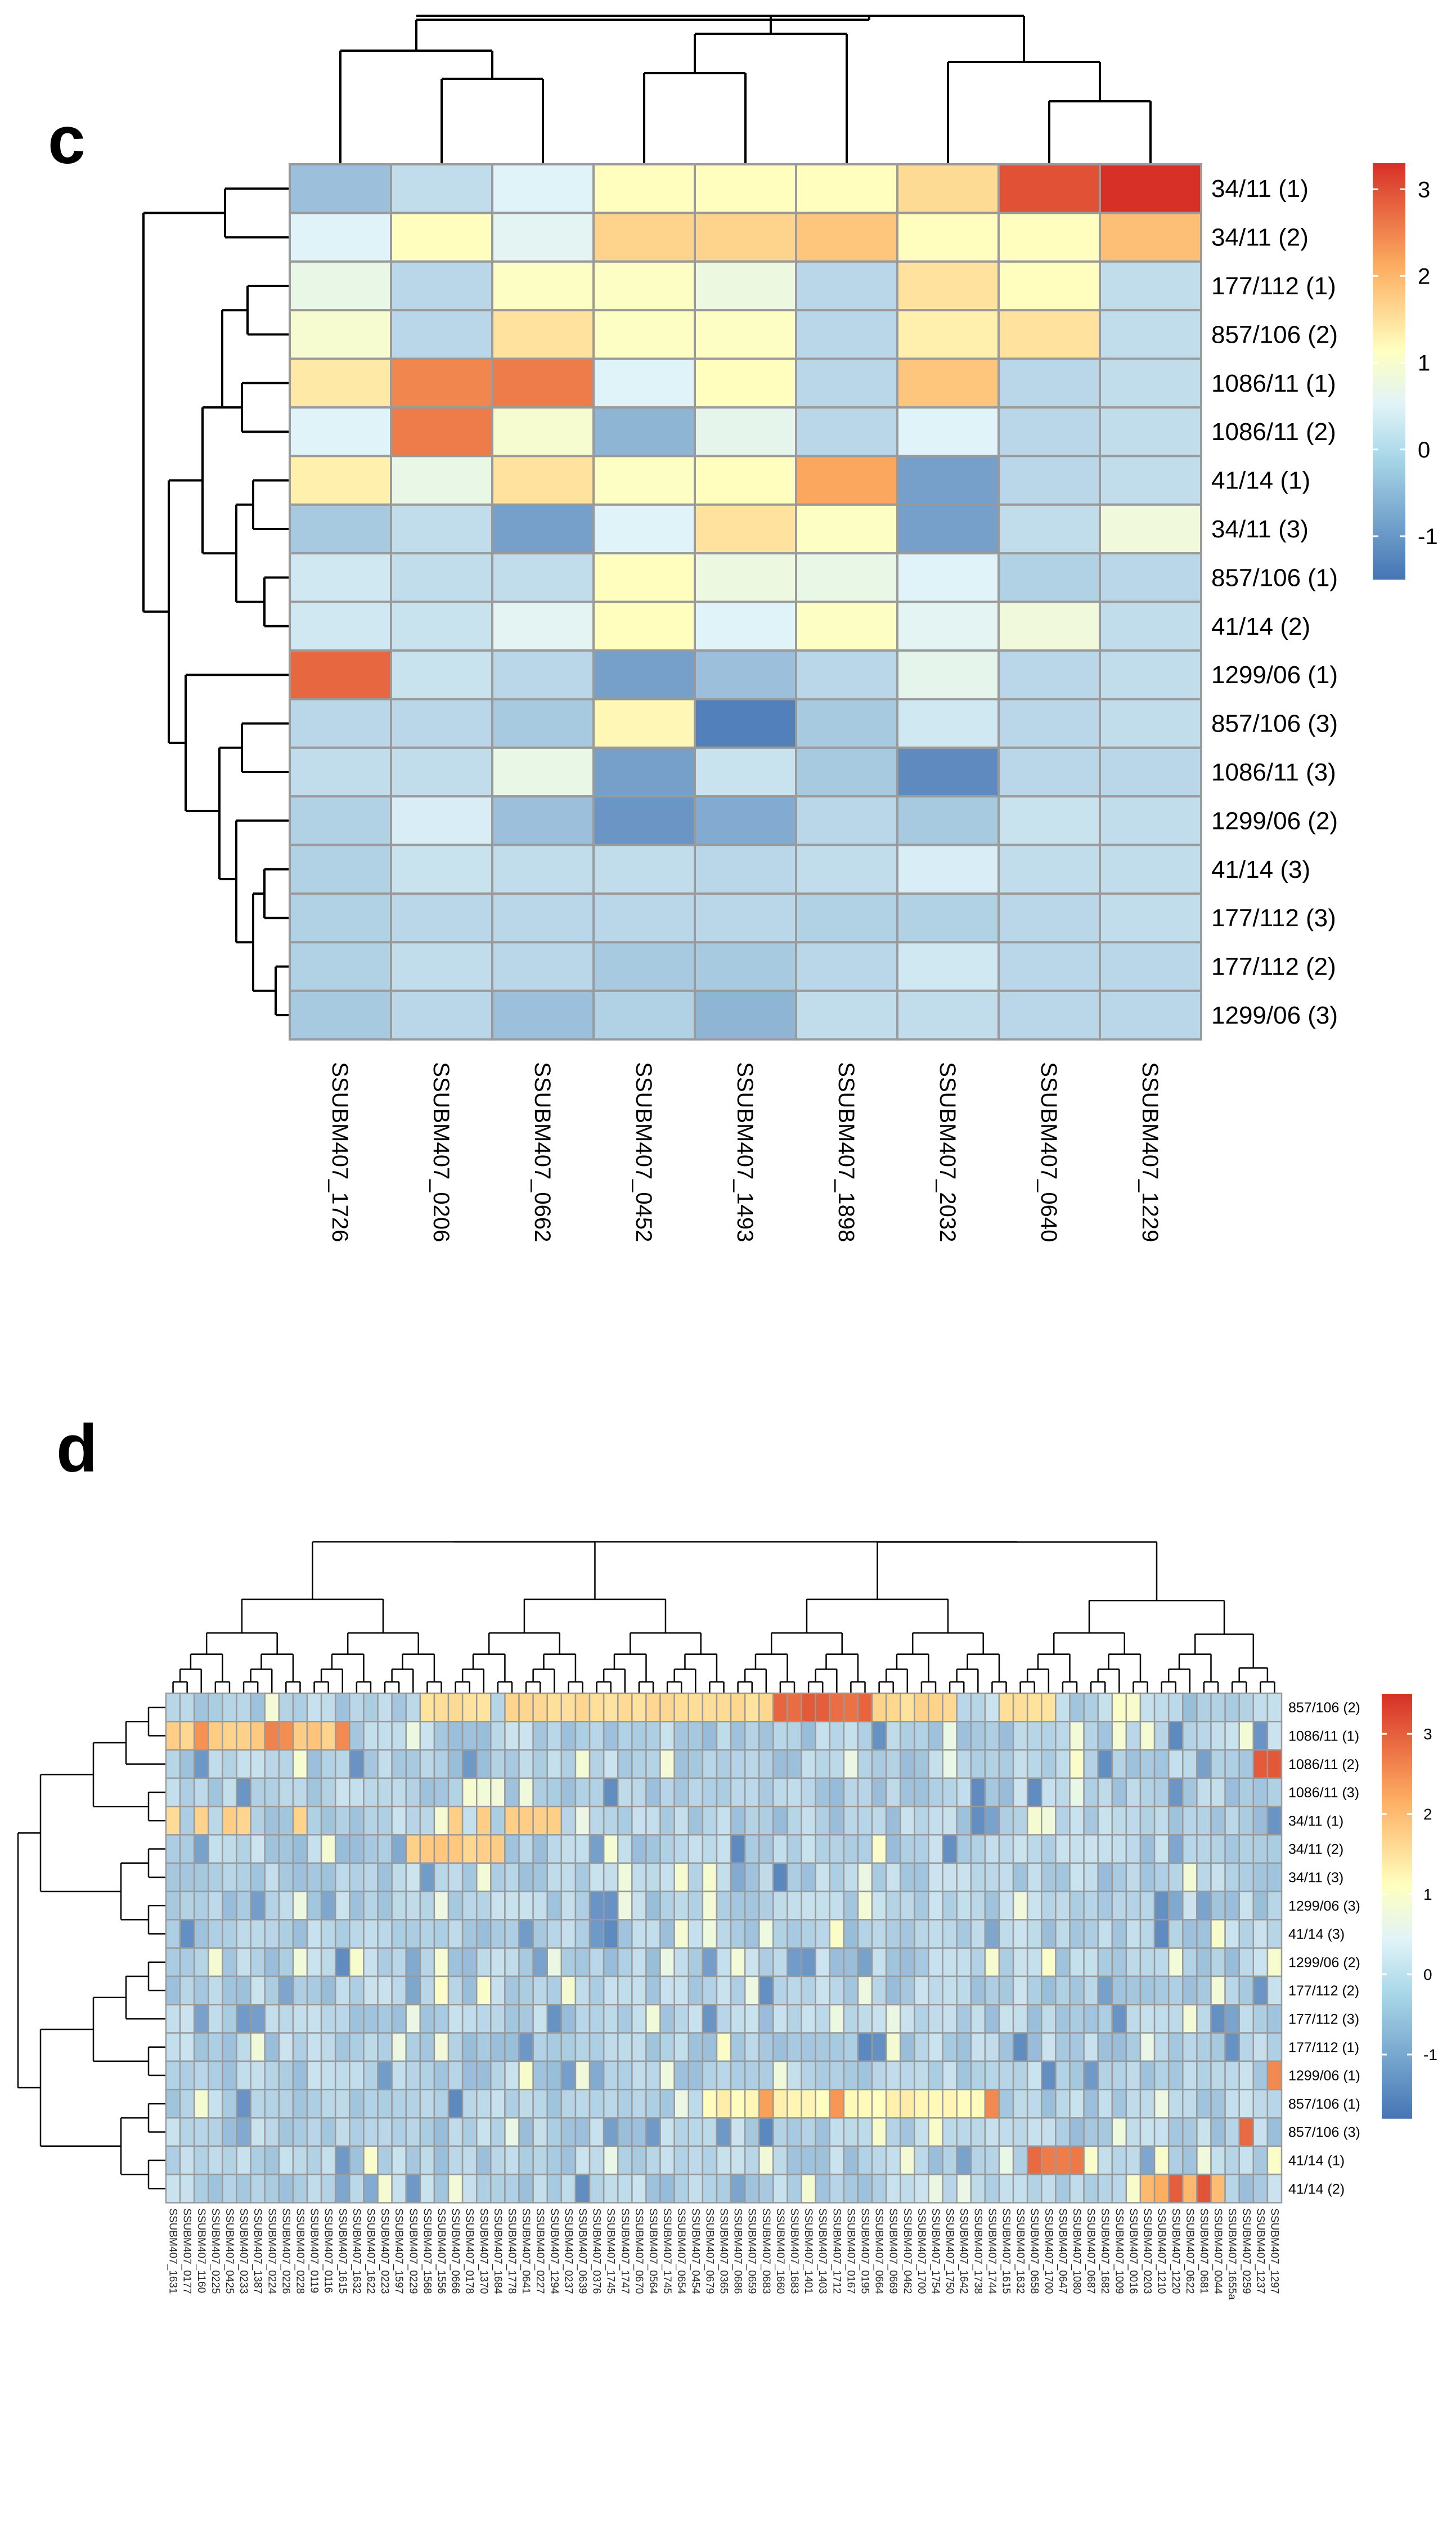  I want to click on column-label: SSUBM407_1778, so click(512, 2251).